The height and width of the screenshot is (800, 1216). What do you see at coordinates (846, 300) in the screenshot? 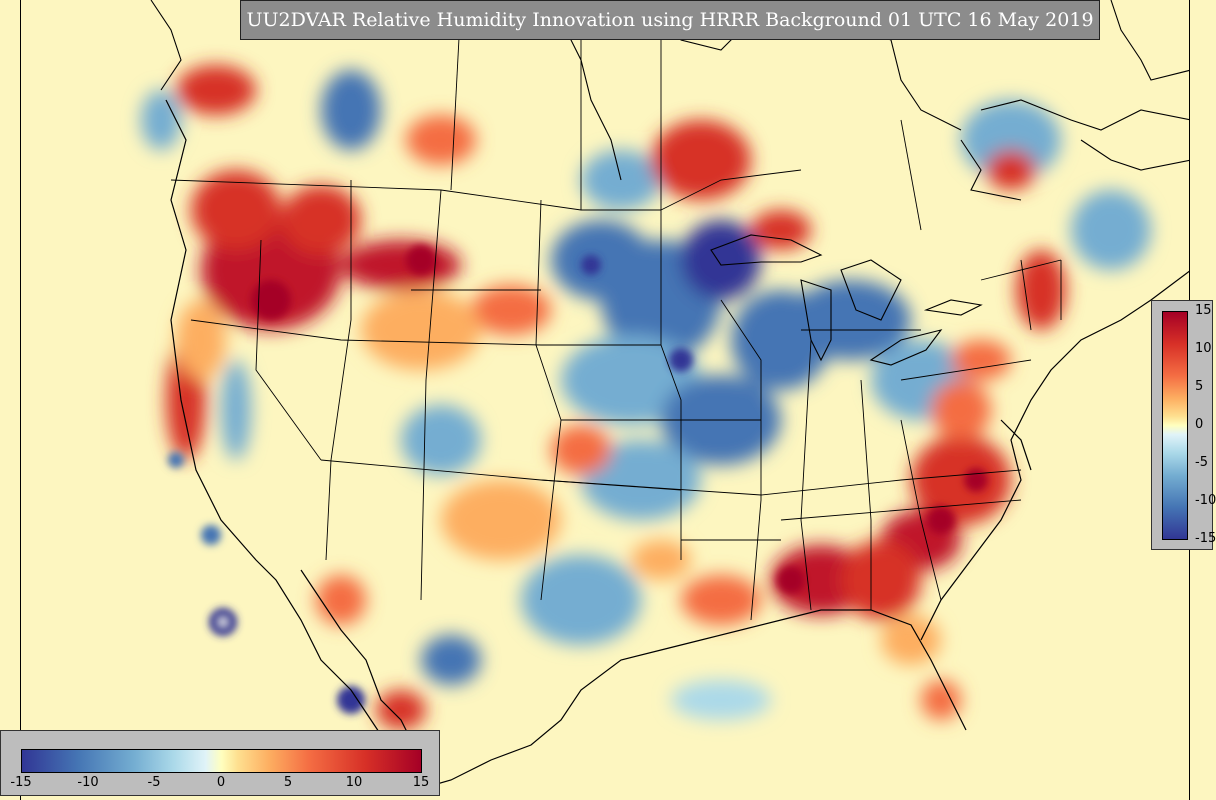
I see `great-lakes` at bounding box center [846, 300].